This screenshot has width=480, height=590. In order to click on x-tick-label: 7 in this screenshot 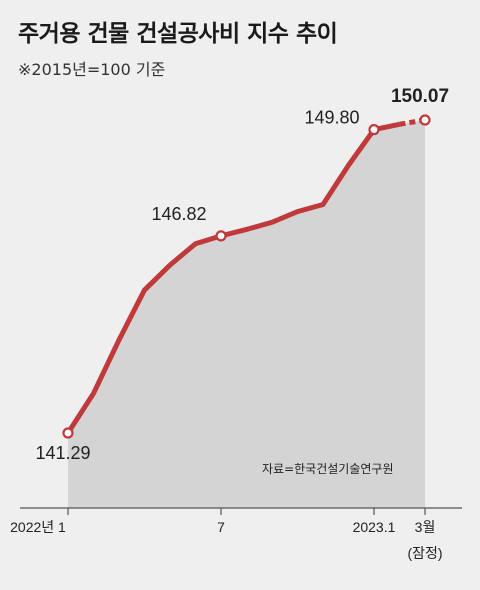, I will do `click(221, 527)`.